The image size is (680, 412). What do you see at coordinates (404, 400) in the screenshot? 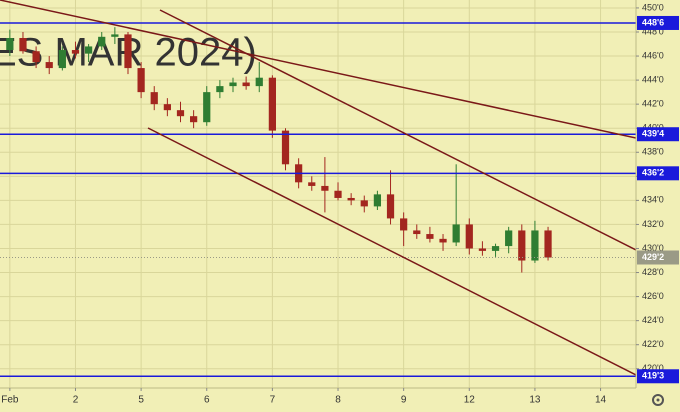
I see `x-tick-label: 9` at bounding box center [404, 400].